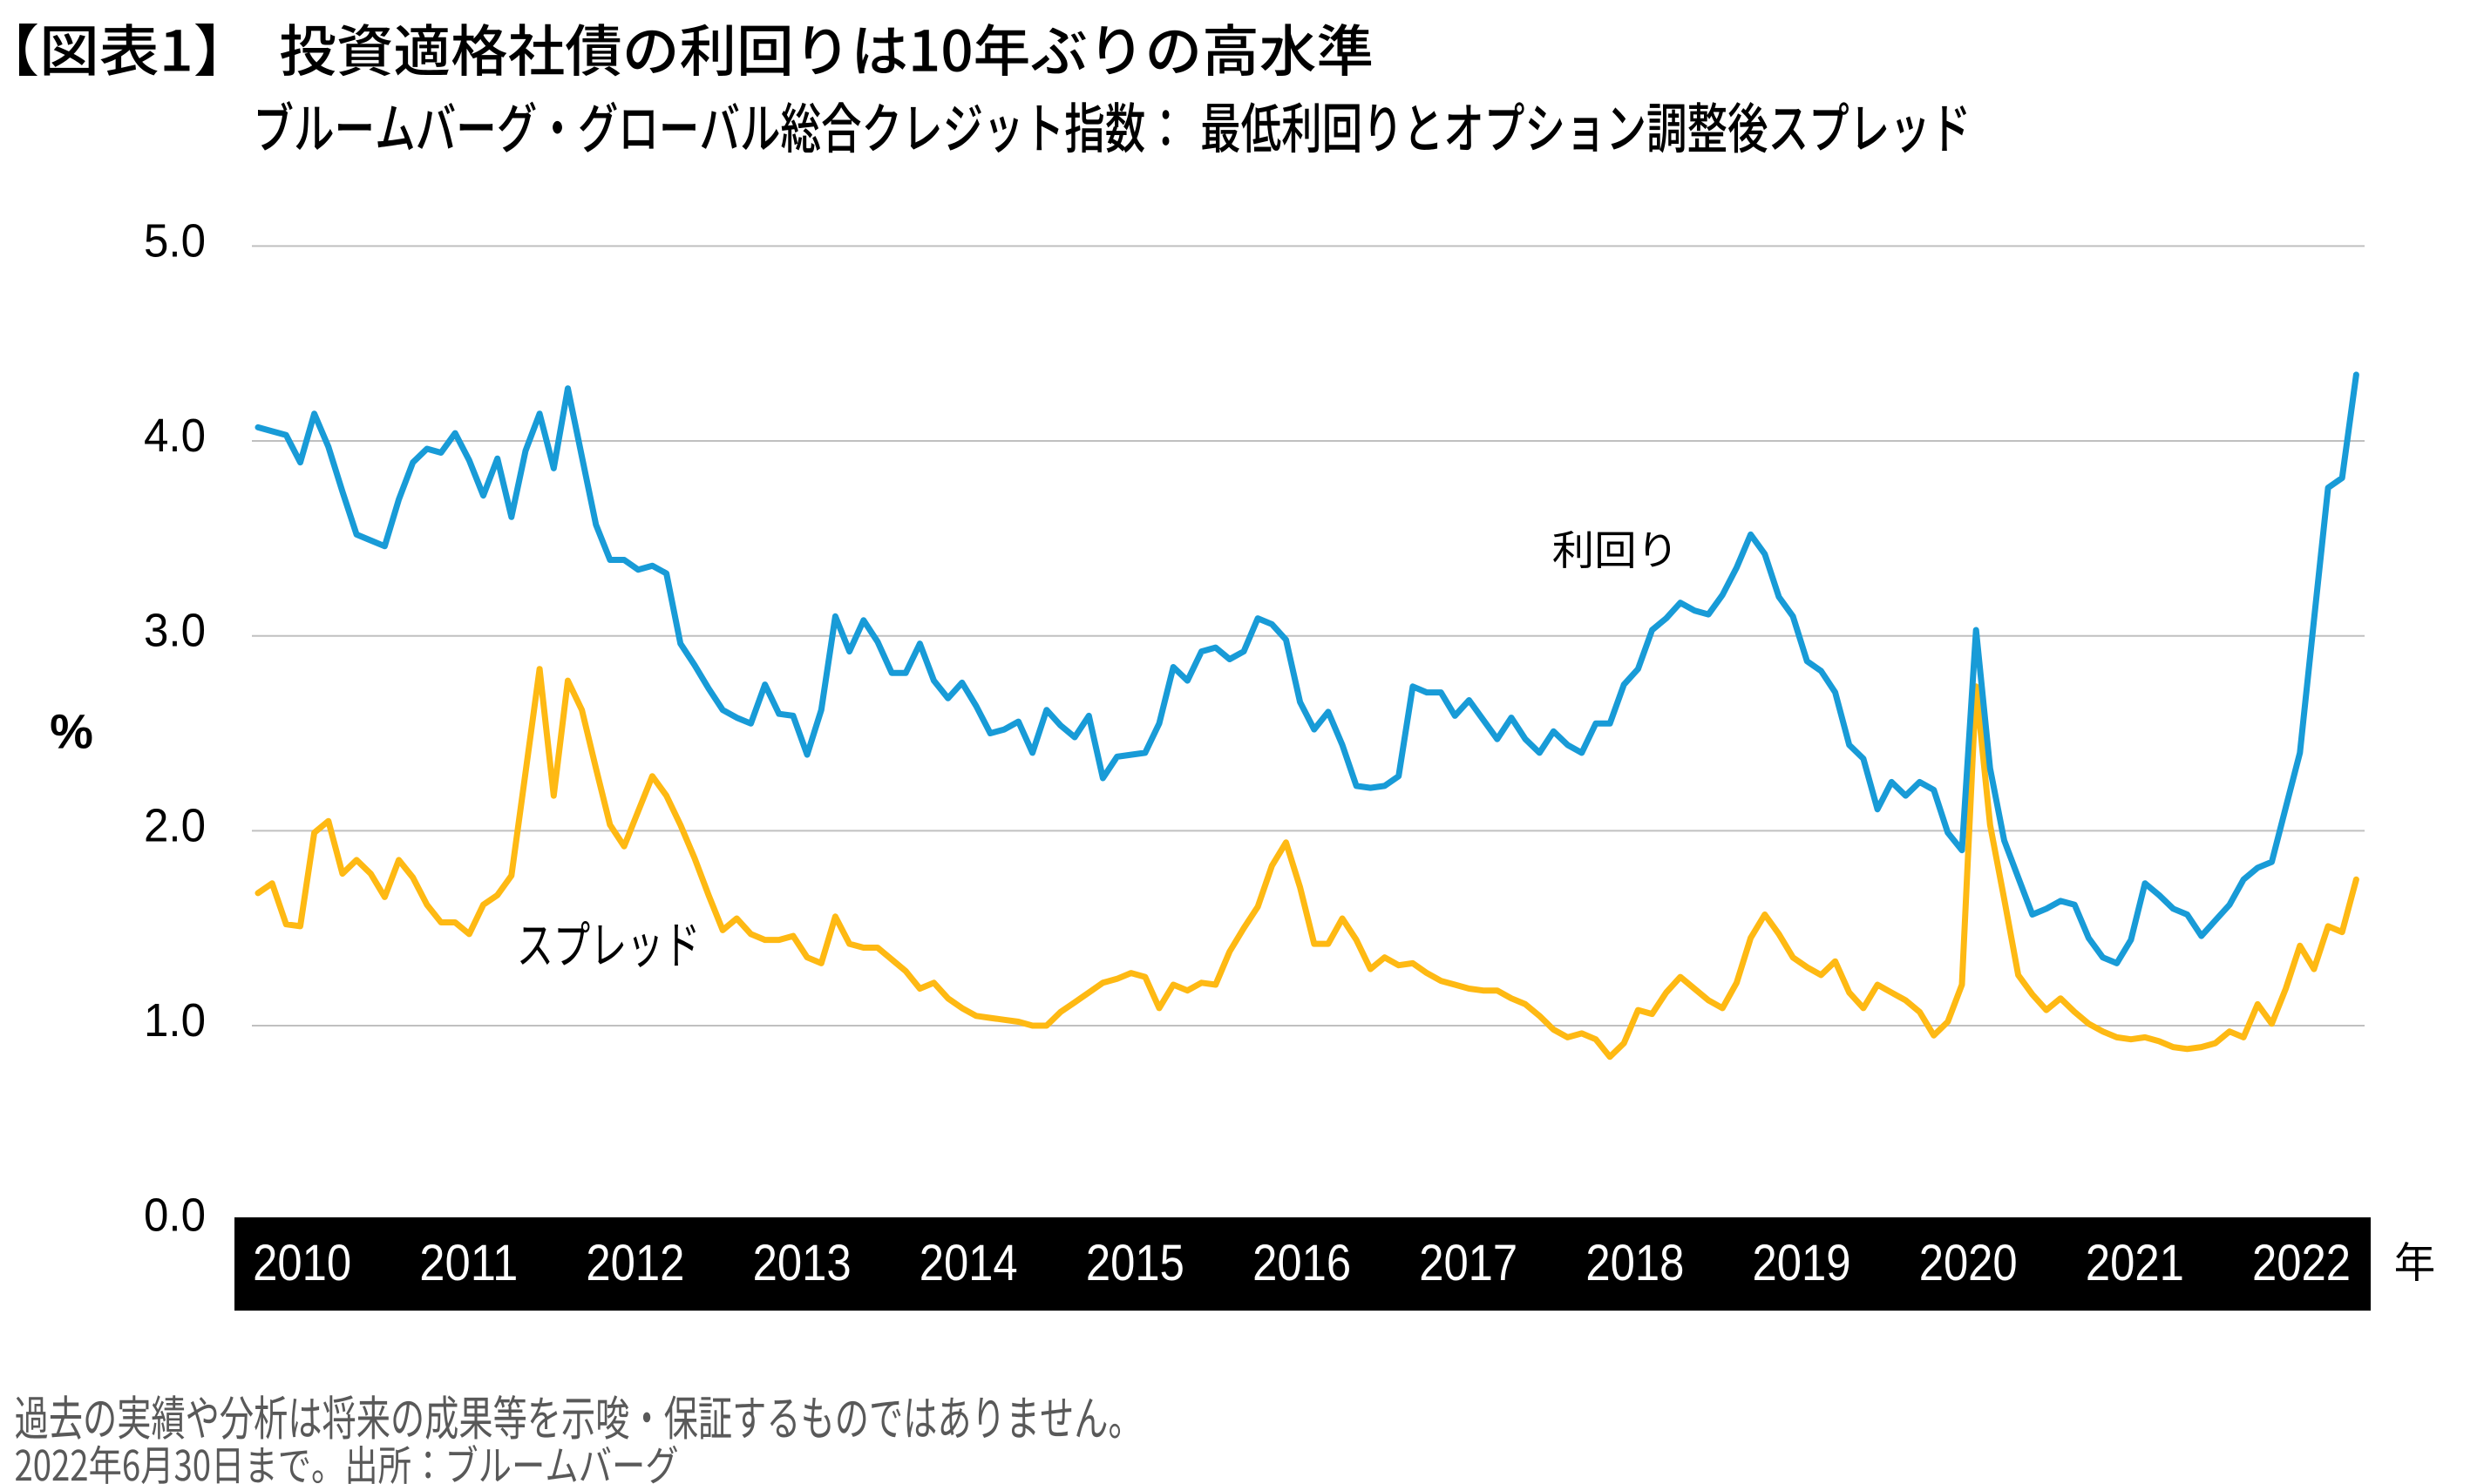 Image resolution: width=2484 pixels, height=1484 pixels. What do you see at coordinates (2301, 1263) in the screenshot?
I see `svg-text: 2022` at bounding box center [2301, 1263].